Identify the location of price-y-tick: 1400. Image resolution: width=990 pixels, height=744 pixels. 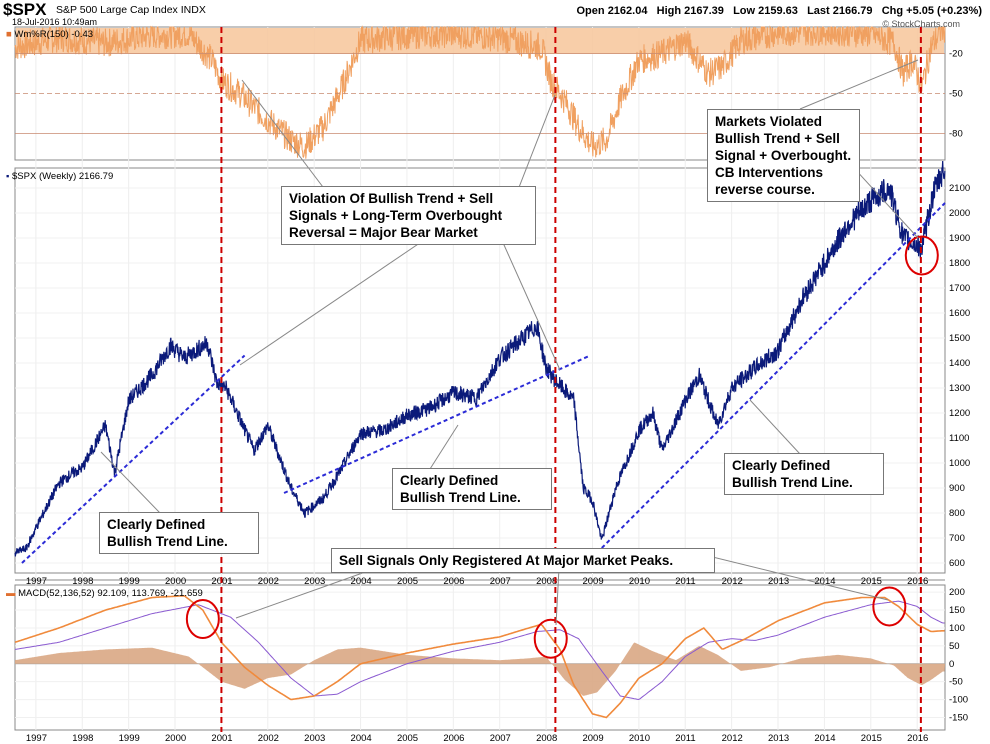
(959, 363).